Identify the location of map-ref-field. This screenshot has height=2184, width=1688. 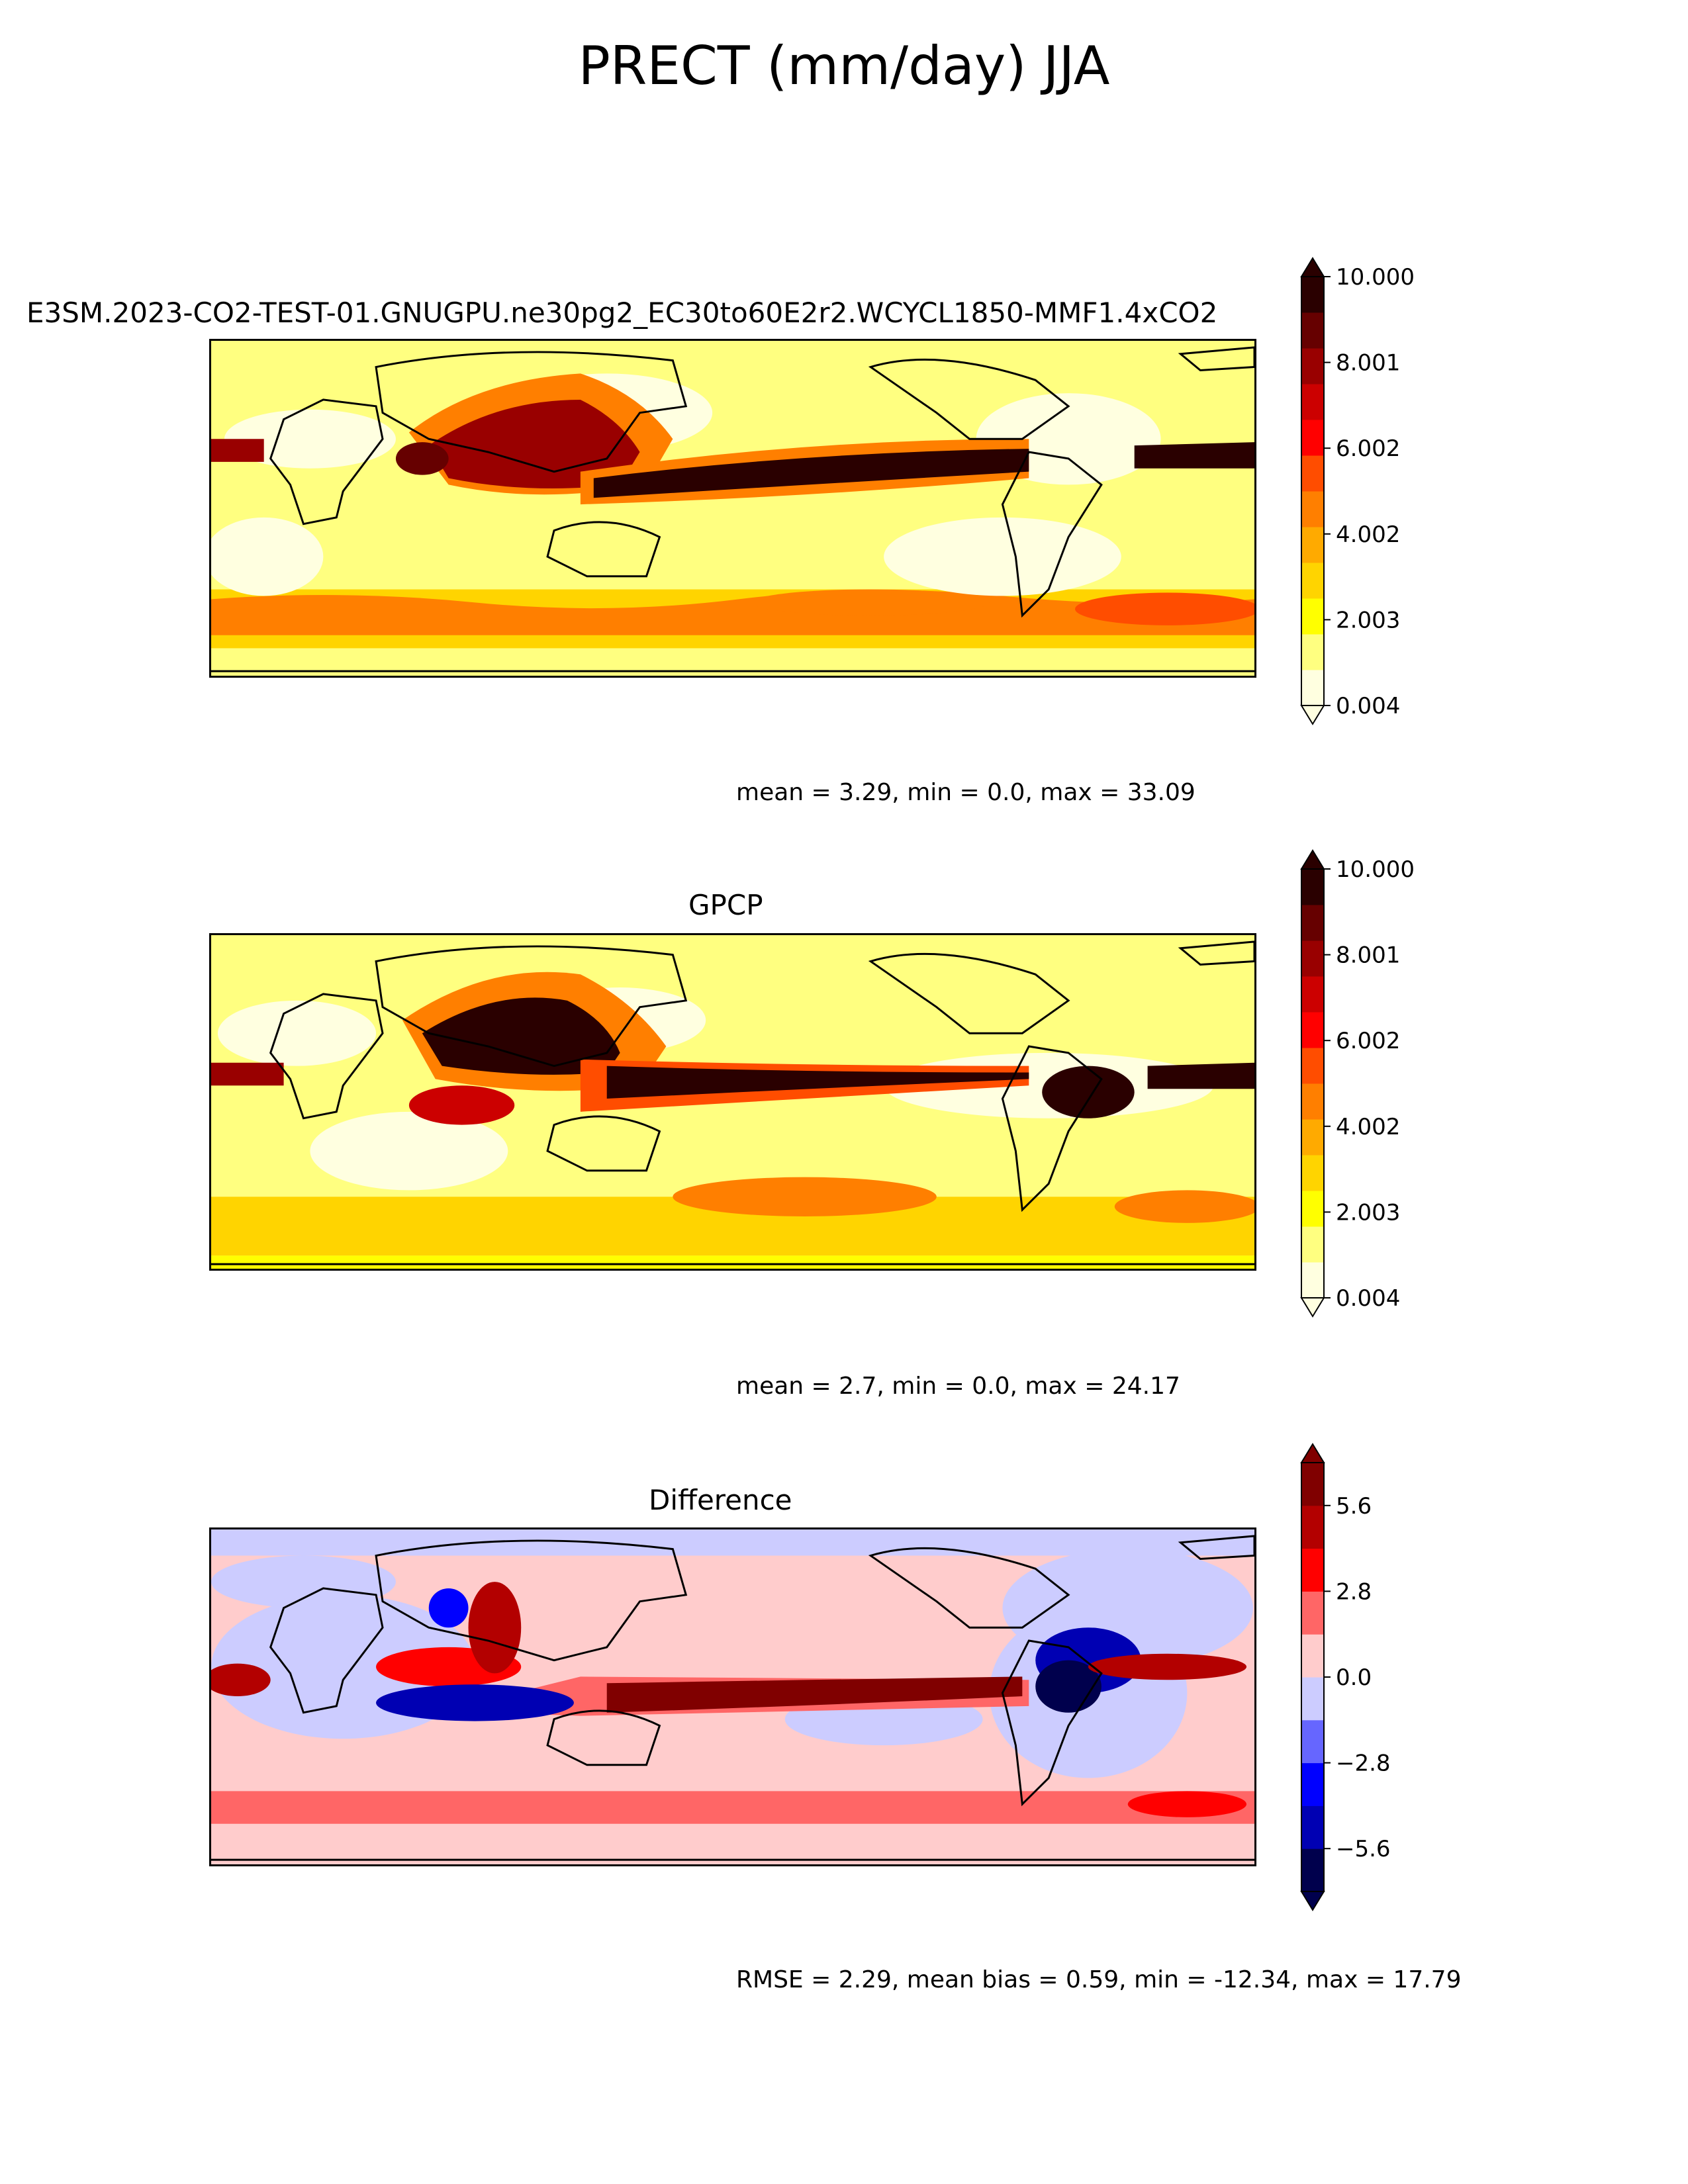
(732, 1102).